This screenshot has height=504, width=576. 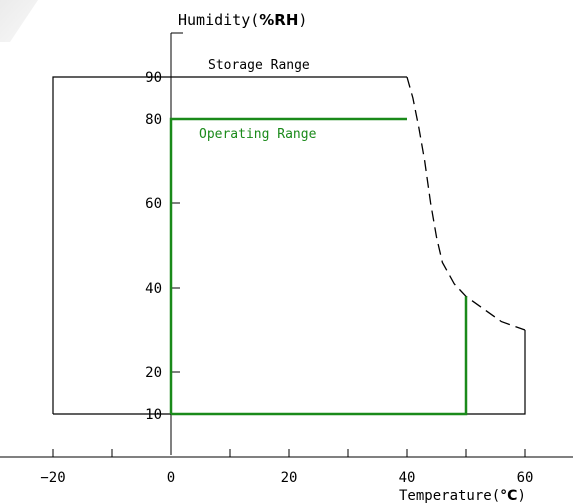 What do you see at coordinates (153, 120) in the screenshot?
I see `y-tick-label: 80` at bounding box center [153, 120].